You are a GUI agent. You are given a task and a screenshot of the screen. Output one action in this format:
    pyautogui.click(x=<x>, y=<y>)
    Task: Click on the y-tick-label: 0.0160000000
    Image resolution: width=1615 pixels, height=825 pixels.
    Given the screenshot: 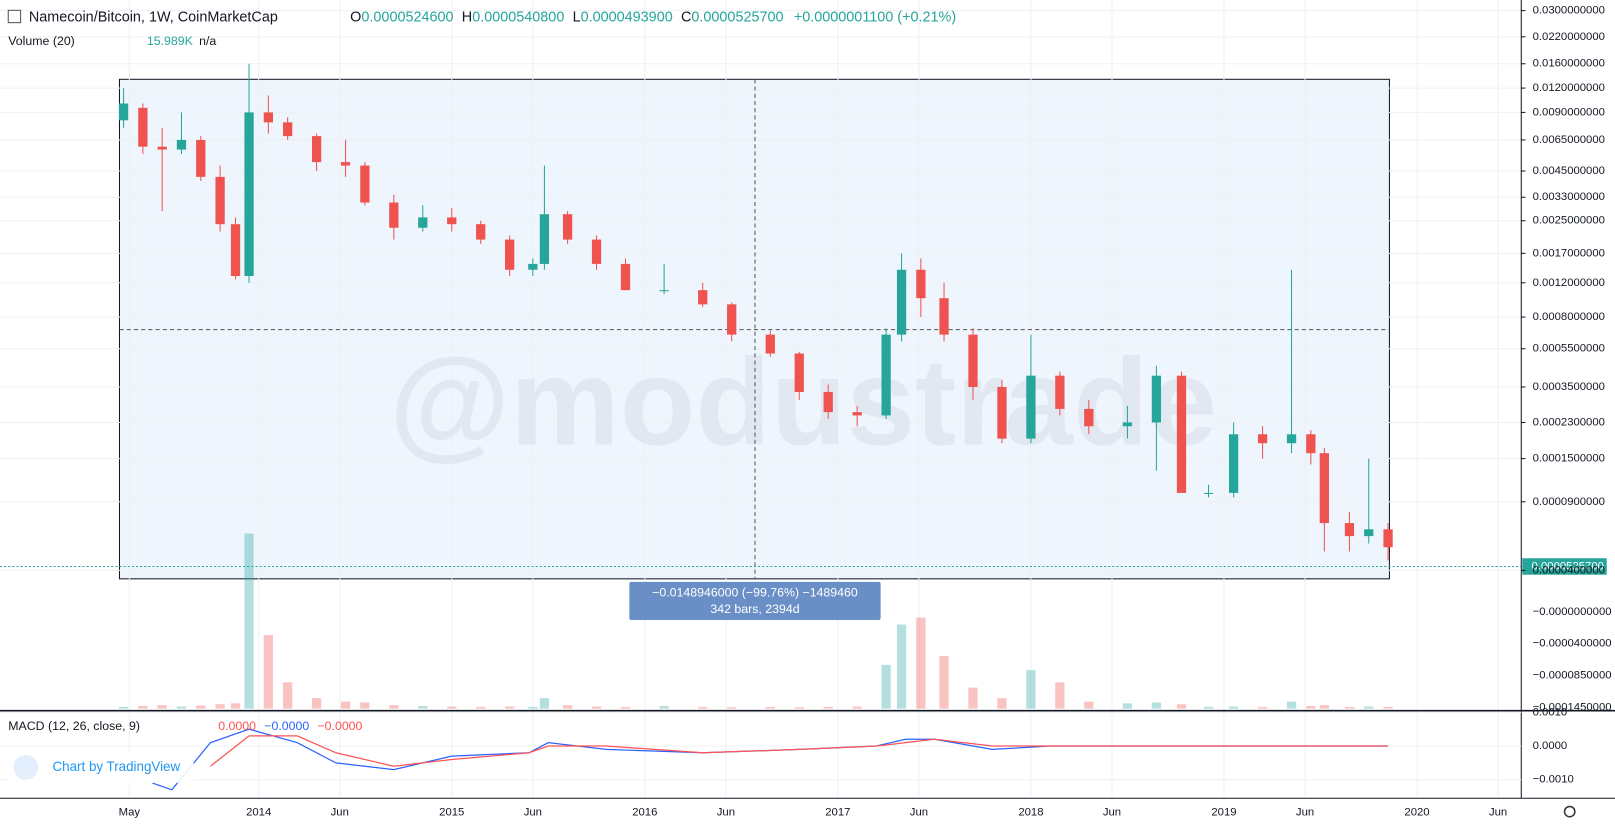 What is the action you would take?
    pyautogui.click(x=1569, y=64)
    